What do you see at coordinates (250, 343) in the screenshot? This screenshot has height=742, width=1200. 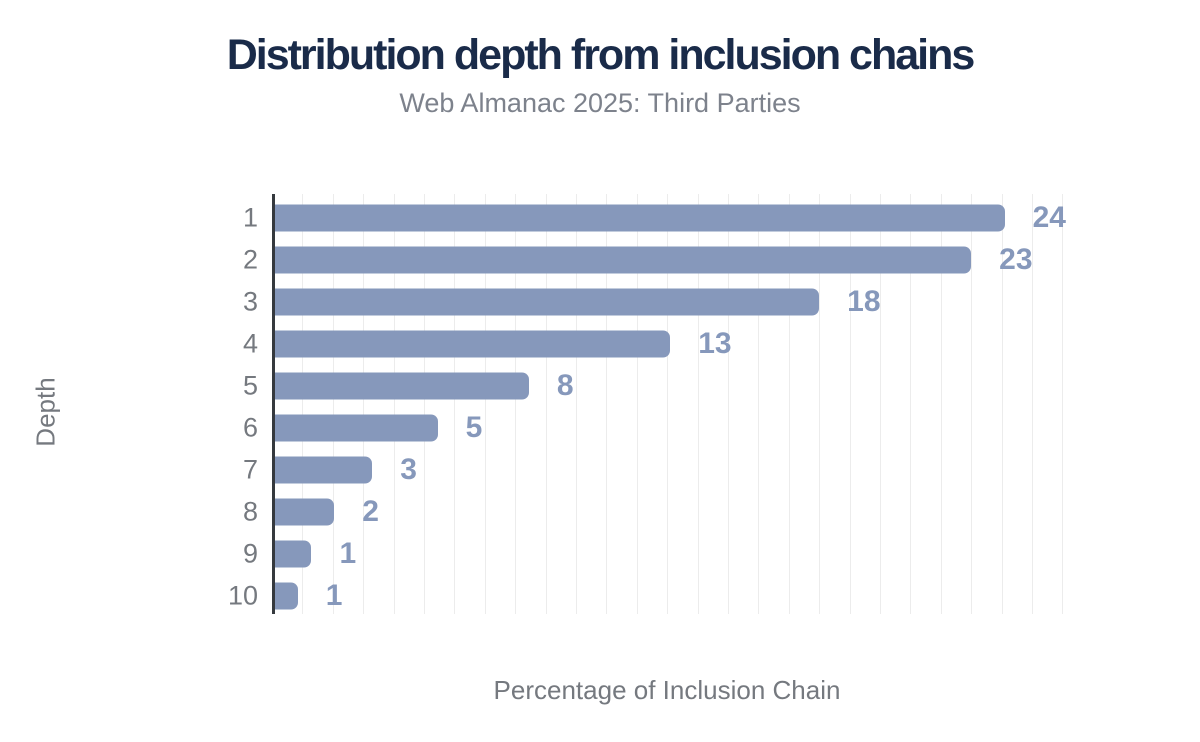 I see `y-tick-label: 4` at bounding box center [250, 343].